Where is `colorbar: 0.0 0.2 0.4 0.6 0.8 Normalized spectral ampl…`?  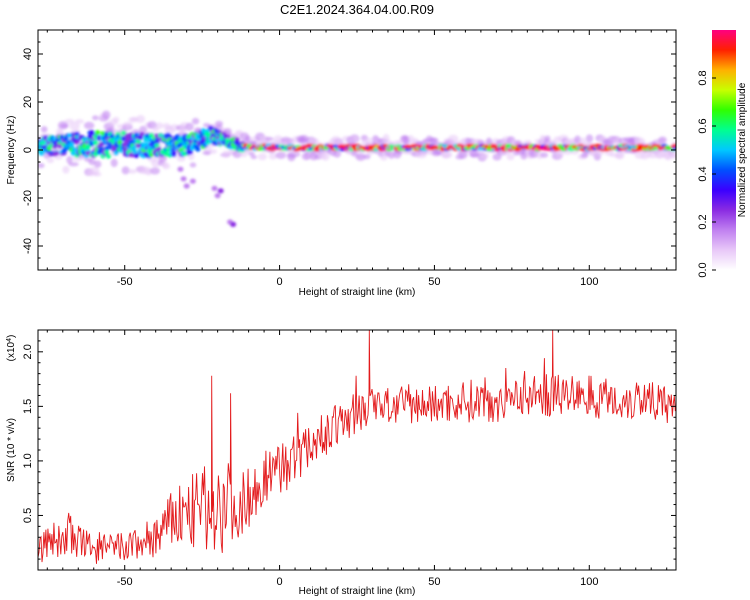
colorbar: 0.0 0.2 0.4 0.6 0.8 Normalized spectral ampl… is located at coordinates (722, 154).